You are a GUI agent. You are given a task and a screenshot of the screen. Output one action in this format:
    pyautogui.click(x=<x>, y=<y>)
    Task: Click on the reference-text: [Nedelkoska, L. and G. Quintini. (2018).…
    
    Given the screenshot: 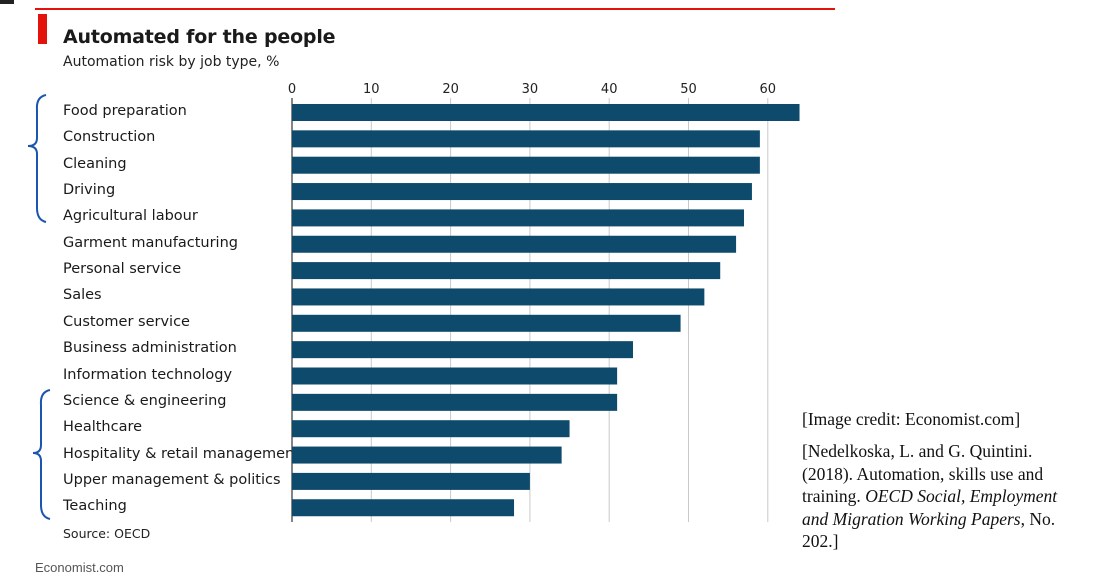 What is the action you would take?
    pyautogui.click(x=923, y=473)
    